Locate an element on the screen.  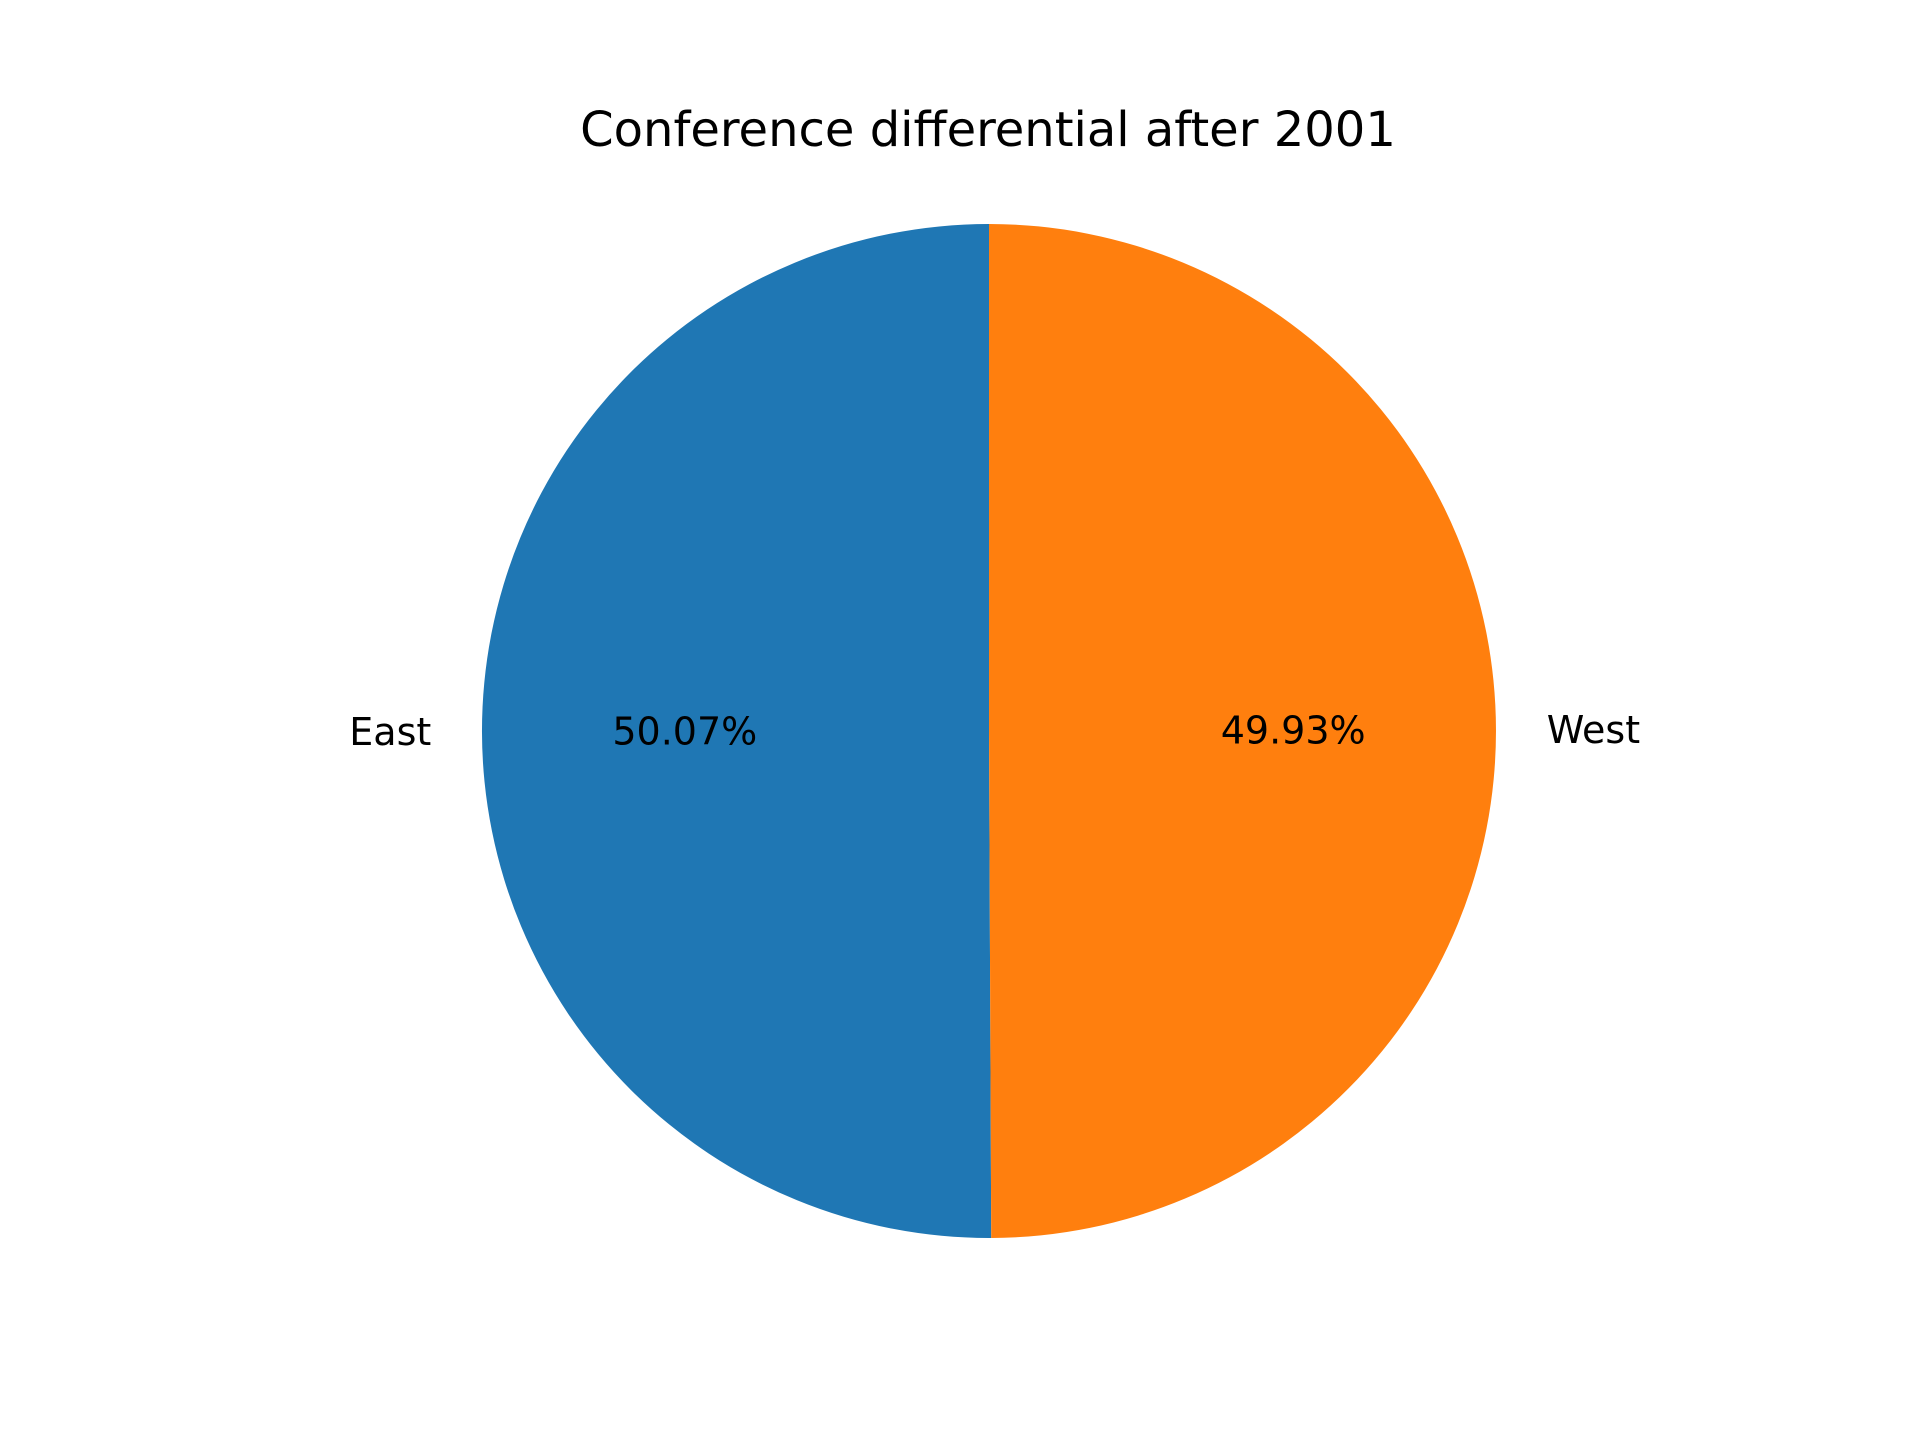
pie-category-label-west: West is located at coordinates (1593, 730).